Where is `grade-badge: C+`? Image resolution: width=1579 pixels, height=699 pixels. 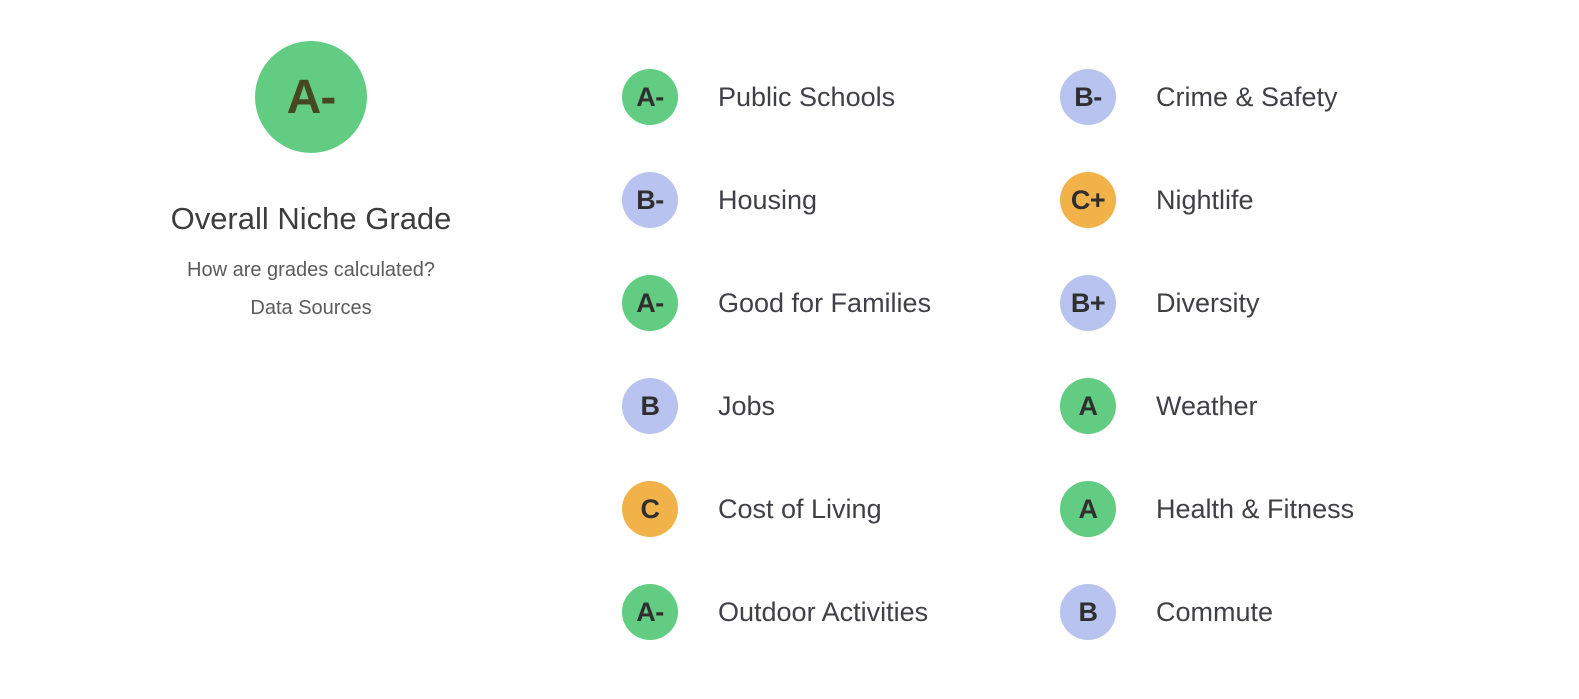
grade-badge: C+ is located at coordinates (1088, 200).